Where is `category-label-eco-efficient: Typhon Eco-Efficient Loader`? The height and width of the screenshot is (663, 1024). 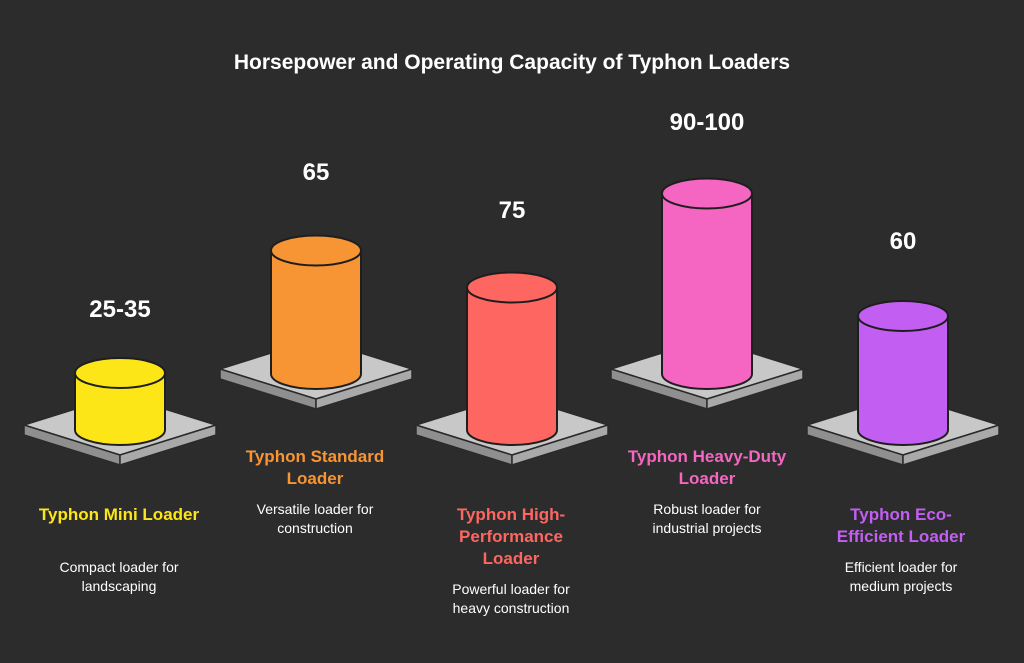
category-label-eco-efficient: Typhon Eco-Efficient Loader is located at coordinates (901, 525).